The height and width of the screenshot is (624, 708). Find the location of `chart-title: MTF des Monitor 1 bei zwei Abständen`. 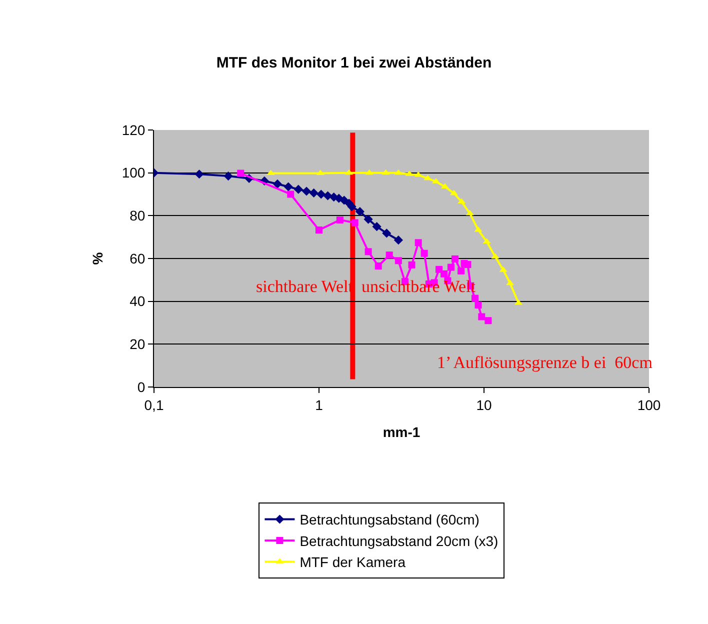

chart-title: MTF des Monitor 1 bei zwei Abständen is located at coordinates (354, 63).